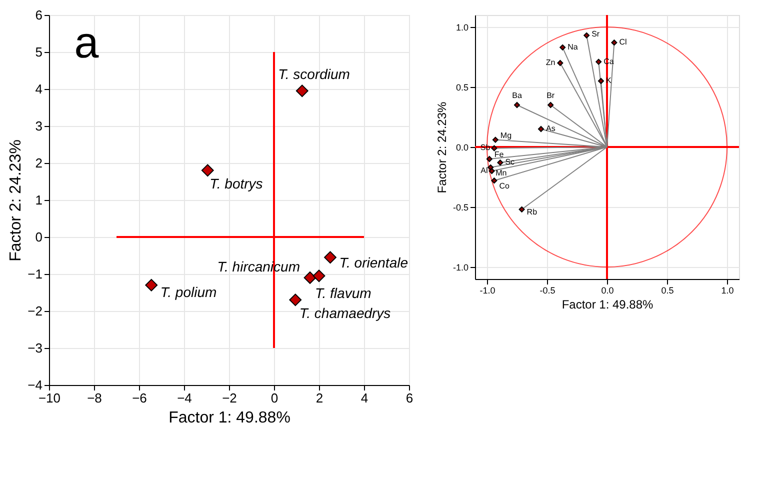 The height and width of the screenshot is (486, 771). What do you see at coordinates (667, 291) in the screenshot?
I see `x-tick-label: 0.5` at bounding box center [667, 291].